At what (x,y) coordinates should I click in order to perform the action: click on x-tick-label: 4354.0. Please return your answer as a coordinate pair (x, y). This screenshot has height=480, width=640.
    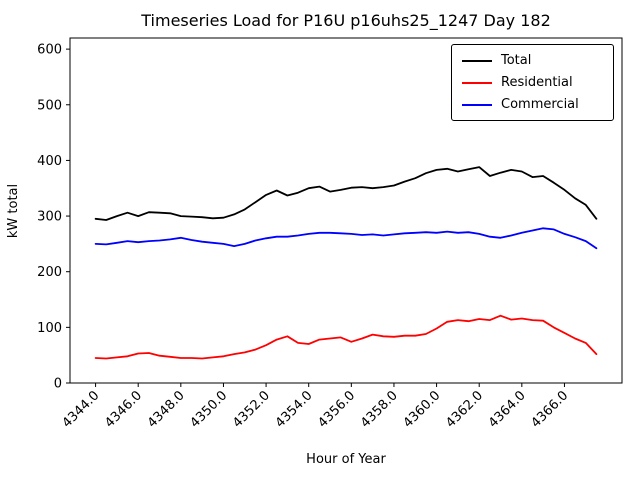
    Looking at the image, I should click on (294, 409).